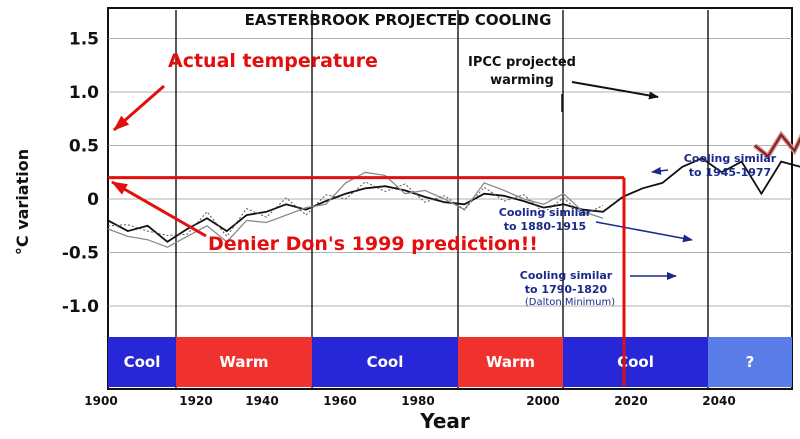 Image resolution: width=800 pixels, height=439 pixels. What do you see at coordinates (93, 200) in the screenshot?
I see `y-tick-label: 0` at bounding box center [93, 200].